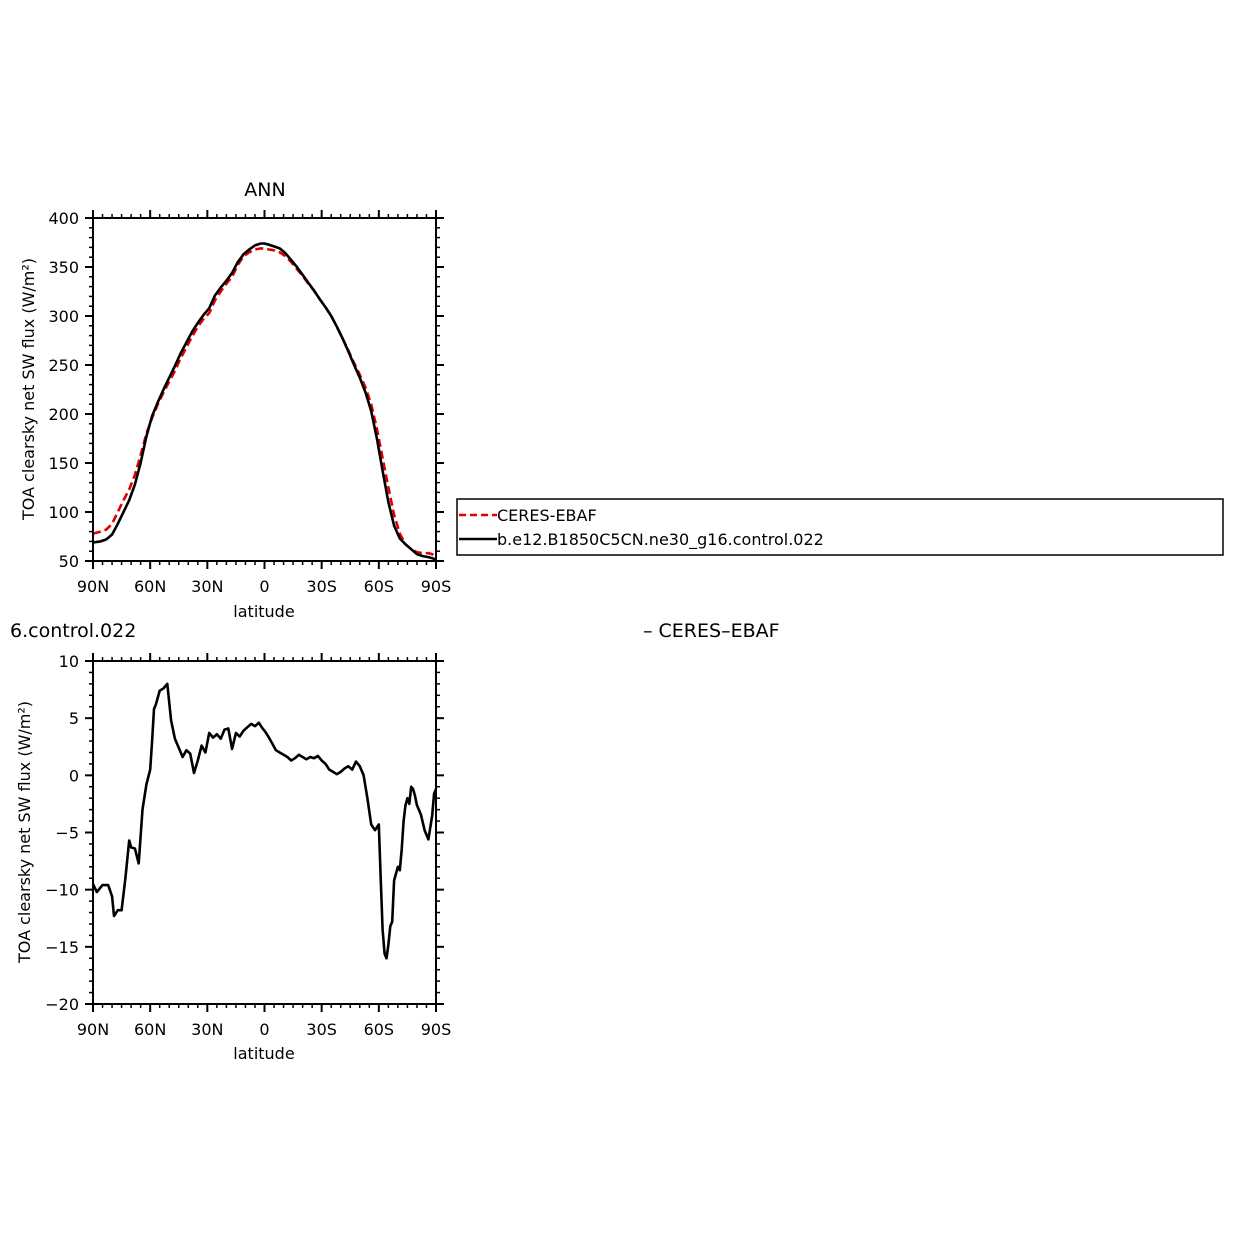 This screenshot has height=1241, width=1242. Describe the element at coordinates (69, 561) in the screenshot. I see `top-y-tick-label: 50` at that location.